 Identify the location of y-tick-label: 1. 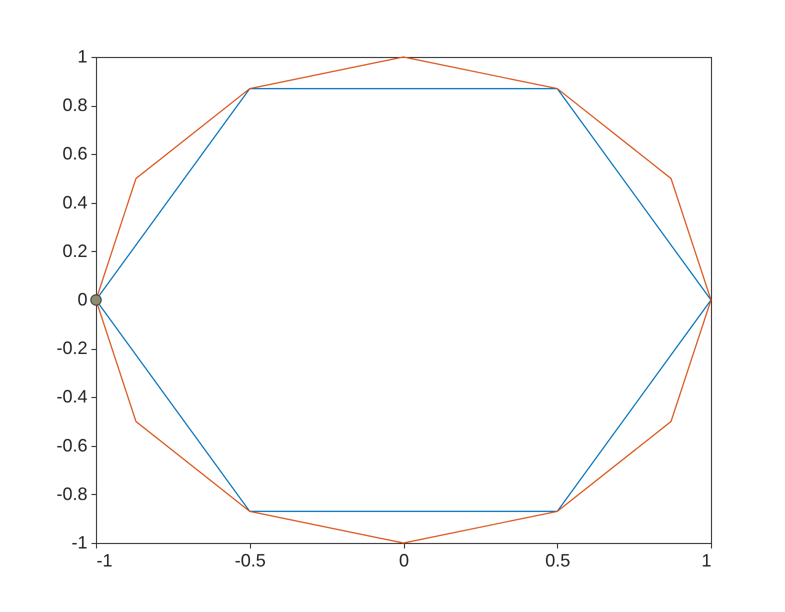
(82, 56).